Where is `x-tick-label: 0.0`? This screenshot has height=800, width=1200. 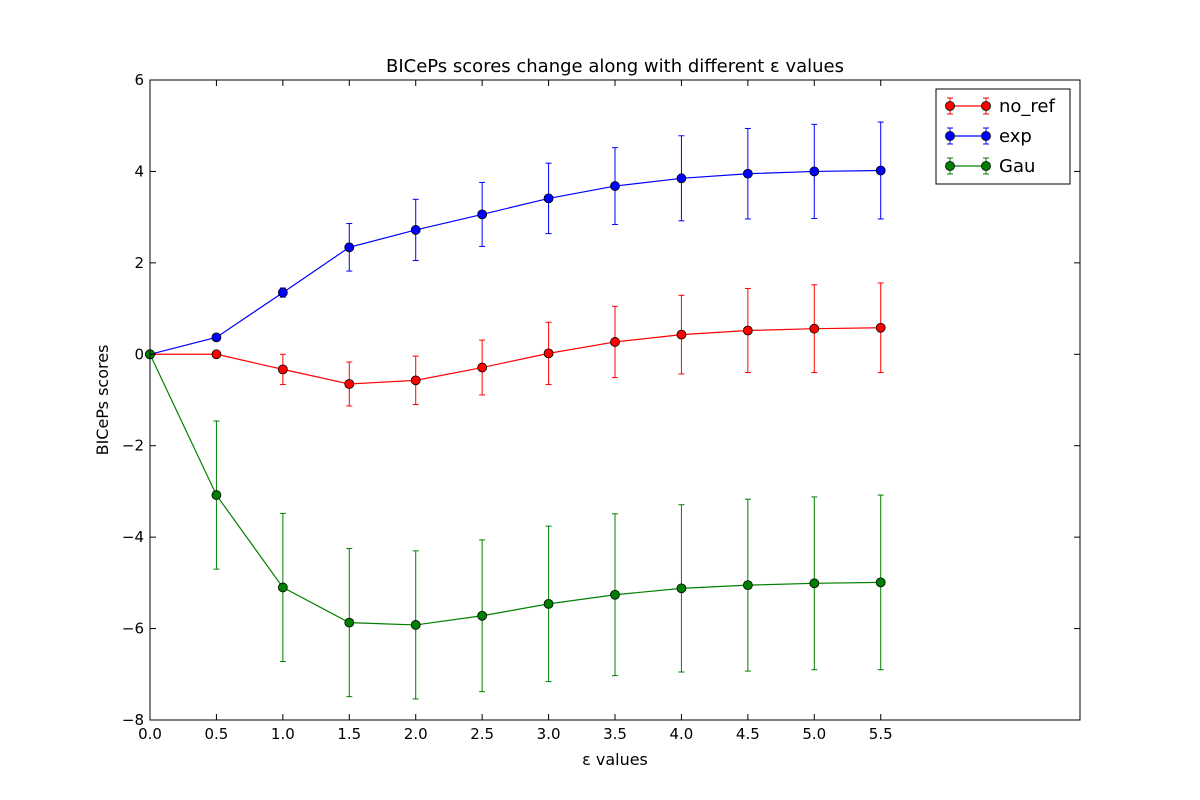 x-tick-label: 0.0 is located at coordinates (150, 734).